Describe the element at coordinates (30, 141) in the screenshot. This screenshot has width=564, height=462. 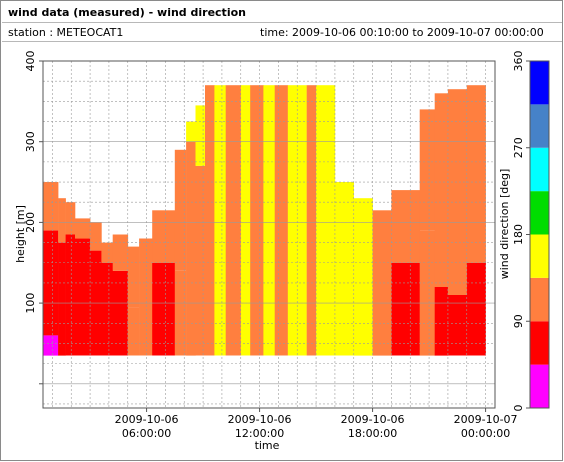
I see `y-tick-label: 300` at that location.